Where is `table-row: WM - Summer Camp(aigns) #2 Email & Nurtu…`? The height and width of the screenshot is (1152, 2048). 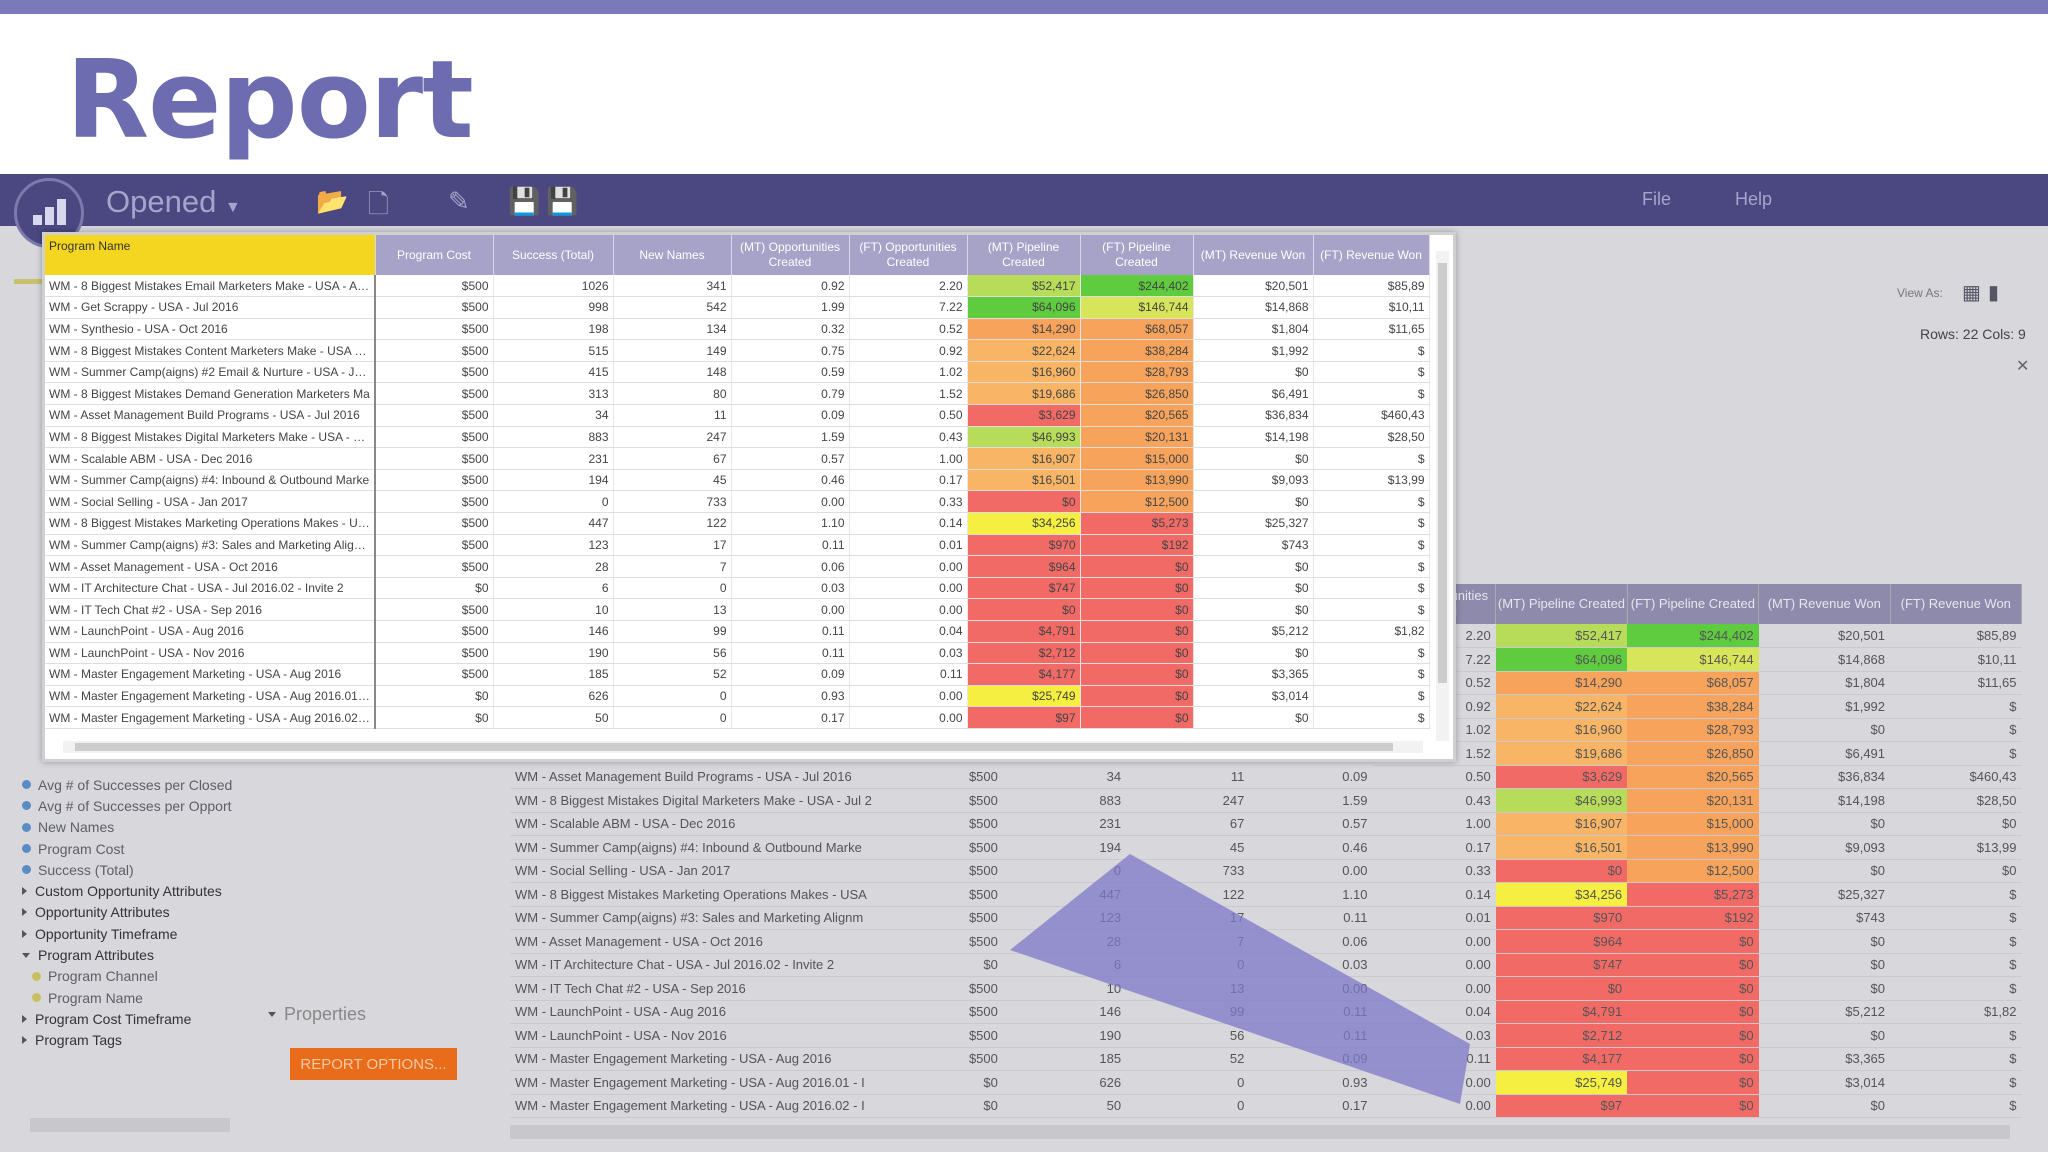 table-row: WM - Summer Camp(aigns) #2 Email & Nurtu… is located at coordinates (737, 372).